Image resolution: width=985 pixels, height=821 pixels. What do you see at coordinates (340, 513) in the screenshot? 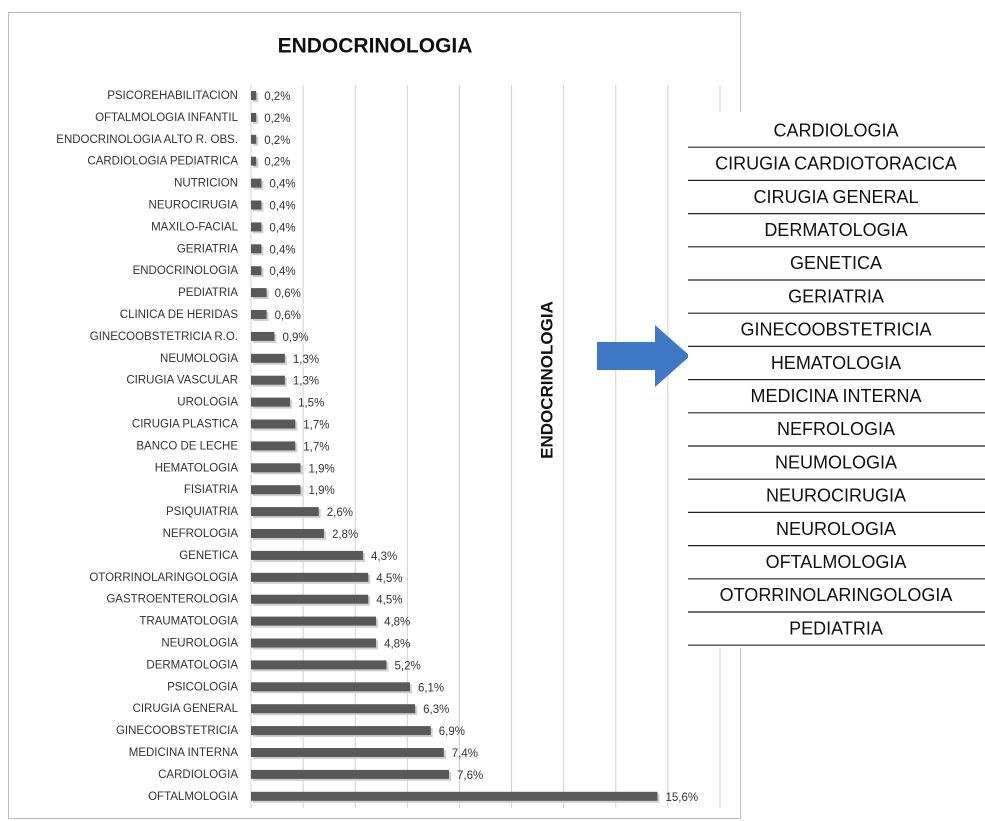
I see `data-label: 2,6%` at bounding box center [340, 513].